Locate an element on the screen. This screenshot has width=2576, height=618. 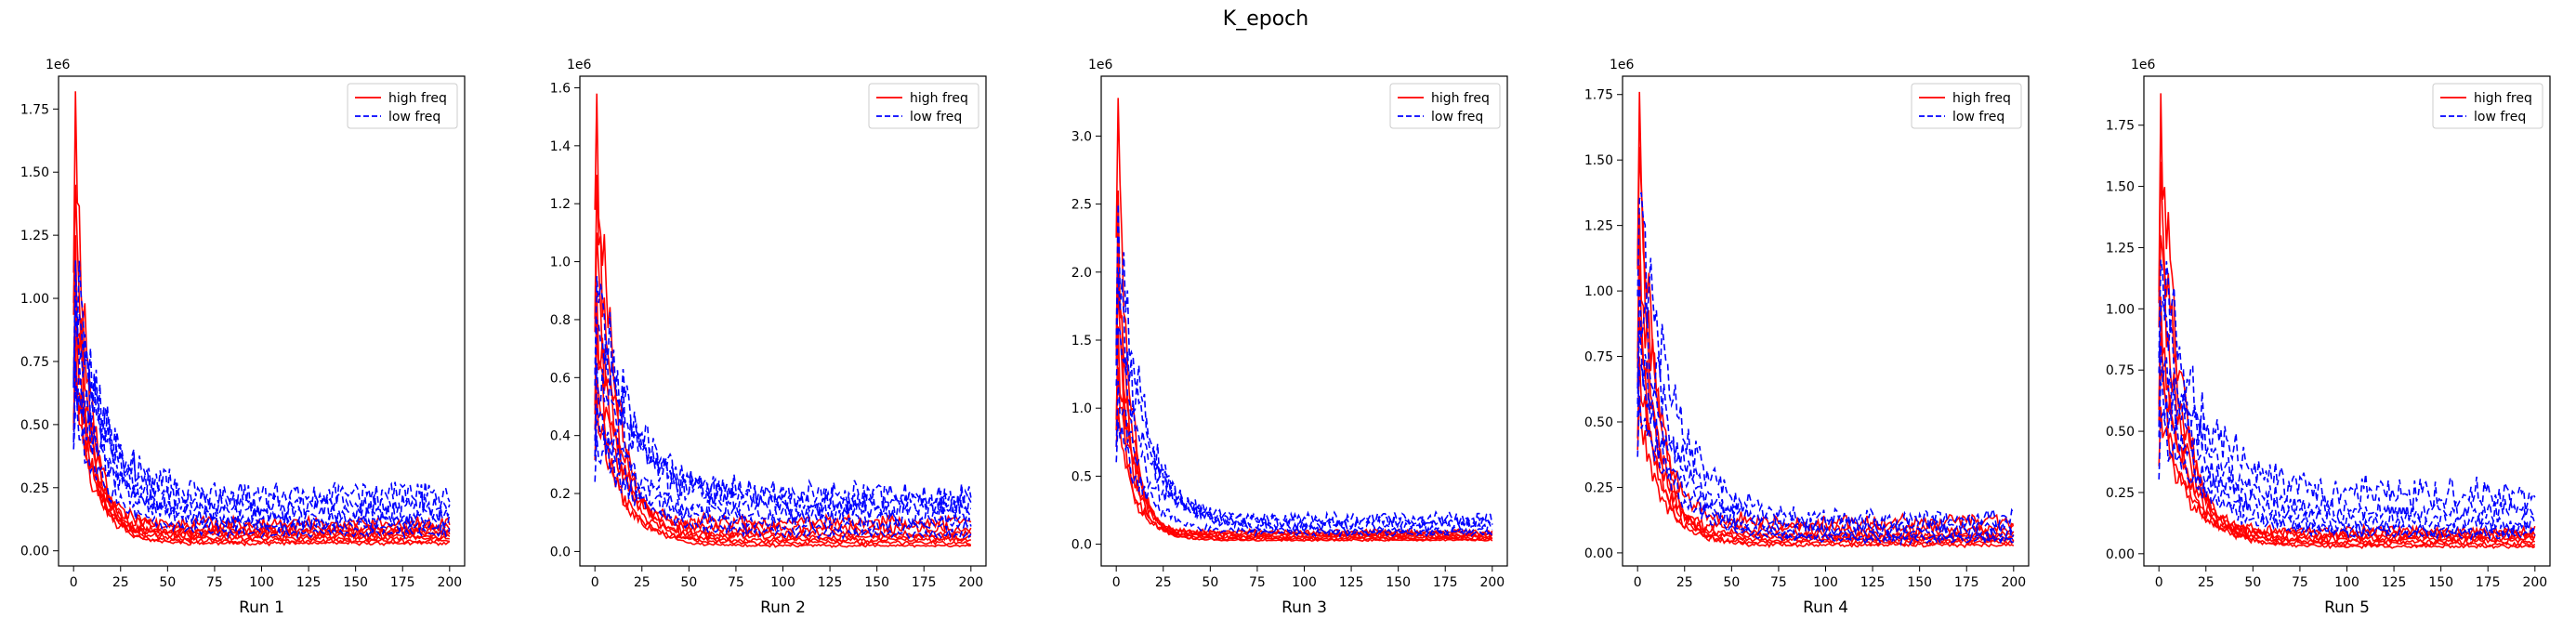
x-axis-label: Run 3 is located at coordinates (1304, 607).